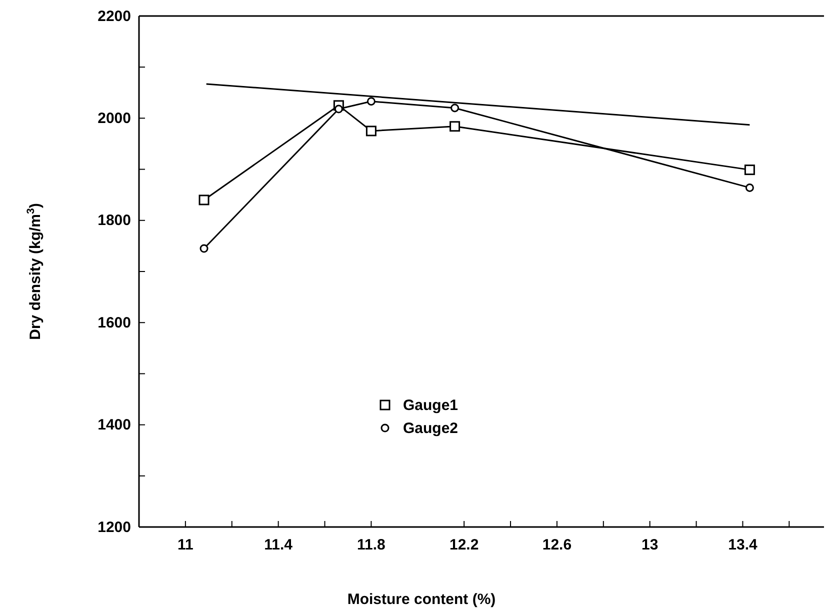 The image size is (826, 613). What do you see at coordinates (114, 221) in the screenshot?
I see `y-tick-label: 1800` at bounding box center [114, 221].